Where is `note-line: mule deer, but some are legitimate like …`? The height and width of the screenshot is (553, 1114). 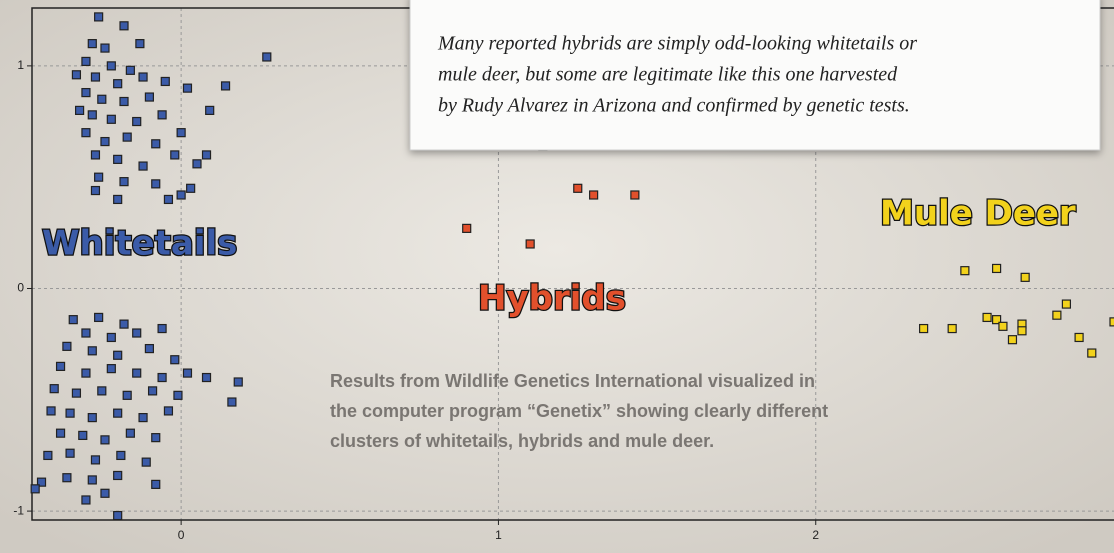 note-line: mule deer, but some are legitimate like … is located at coordinates (668, 75).